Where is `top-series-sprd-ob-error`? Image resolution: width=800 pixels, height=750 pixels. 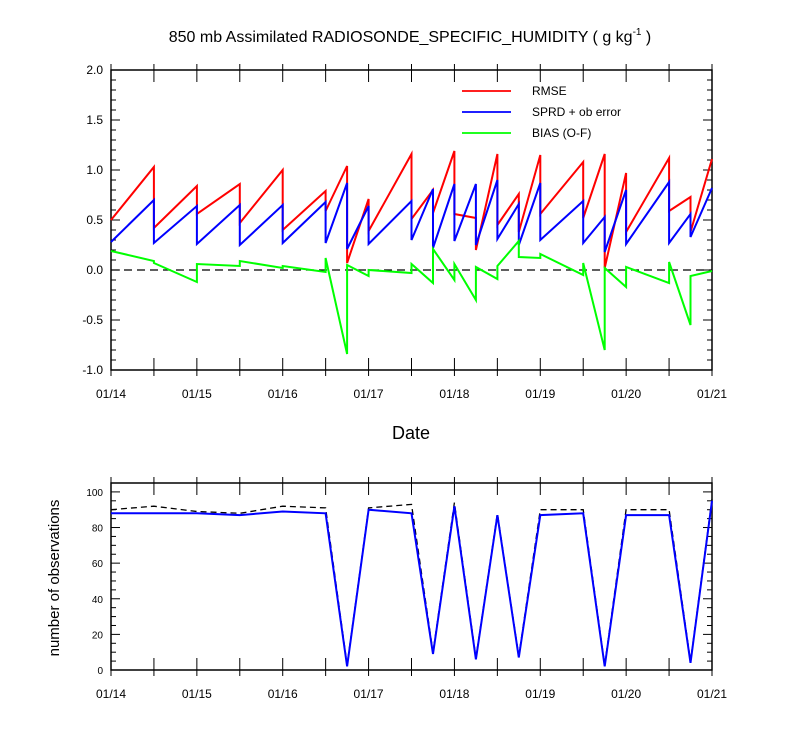
top-series-sprd-ob-error is located at coordinates (411, 215).